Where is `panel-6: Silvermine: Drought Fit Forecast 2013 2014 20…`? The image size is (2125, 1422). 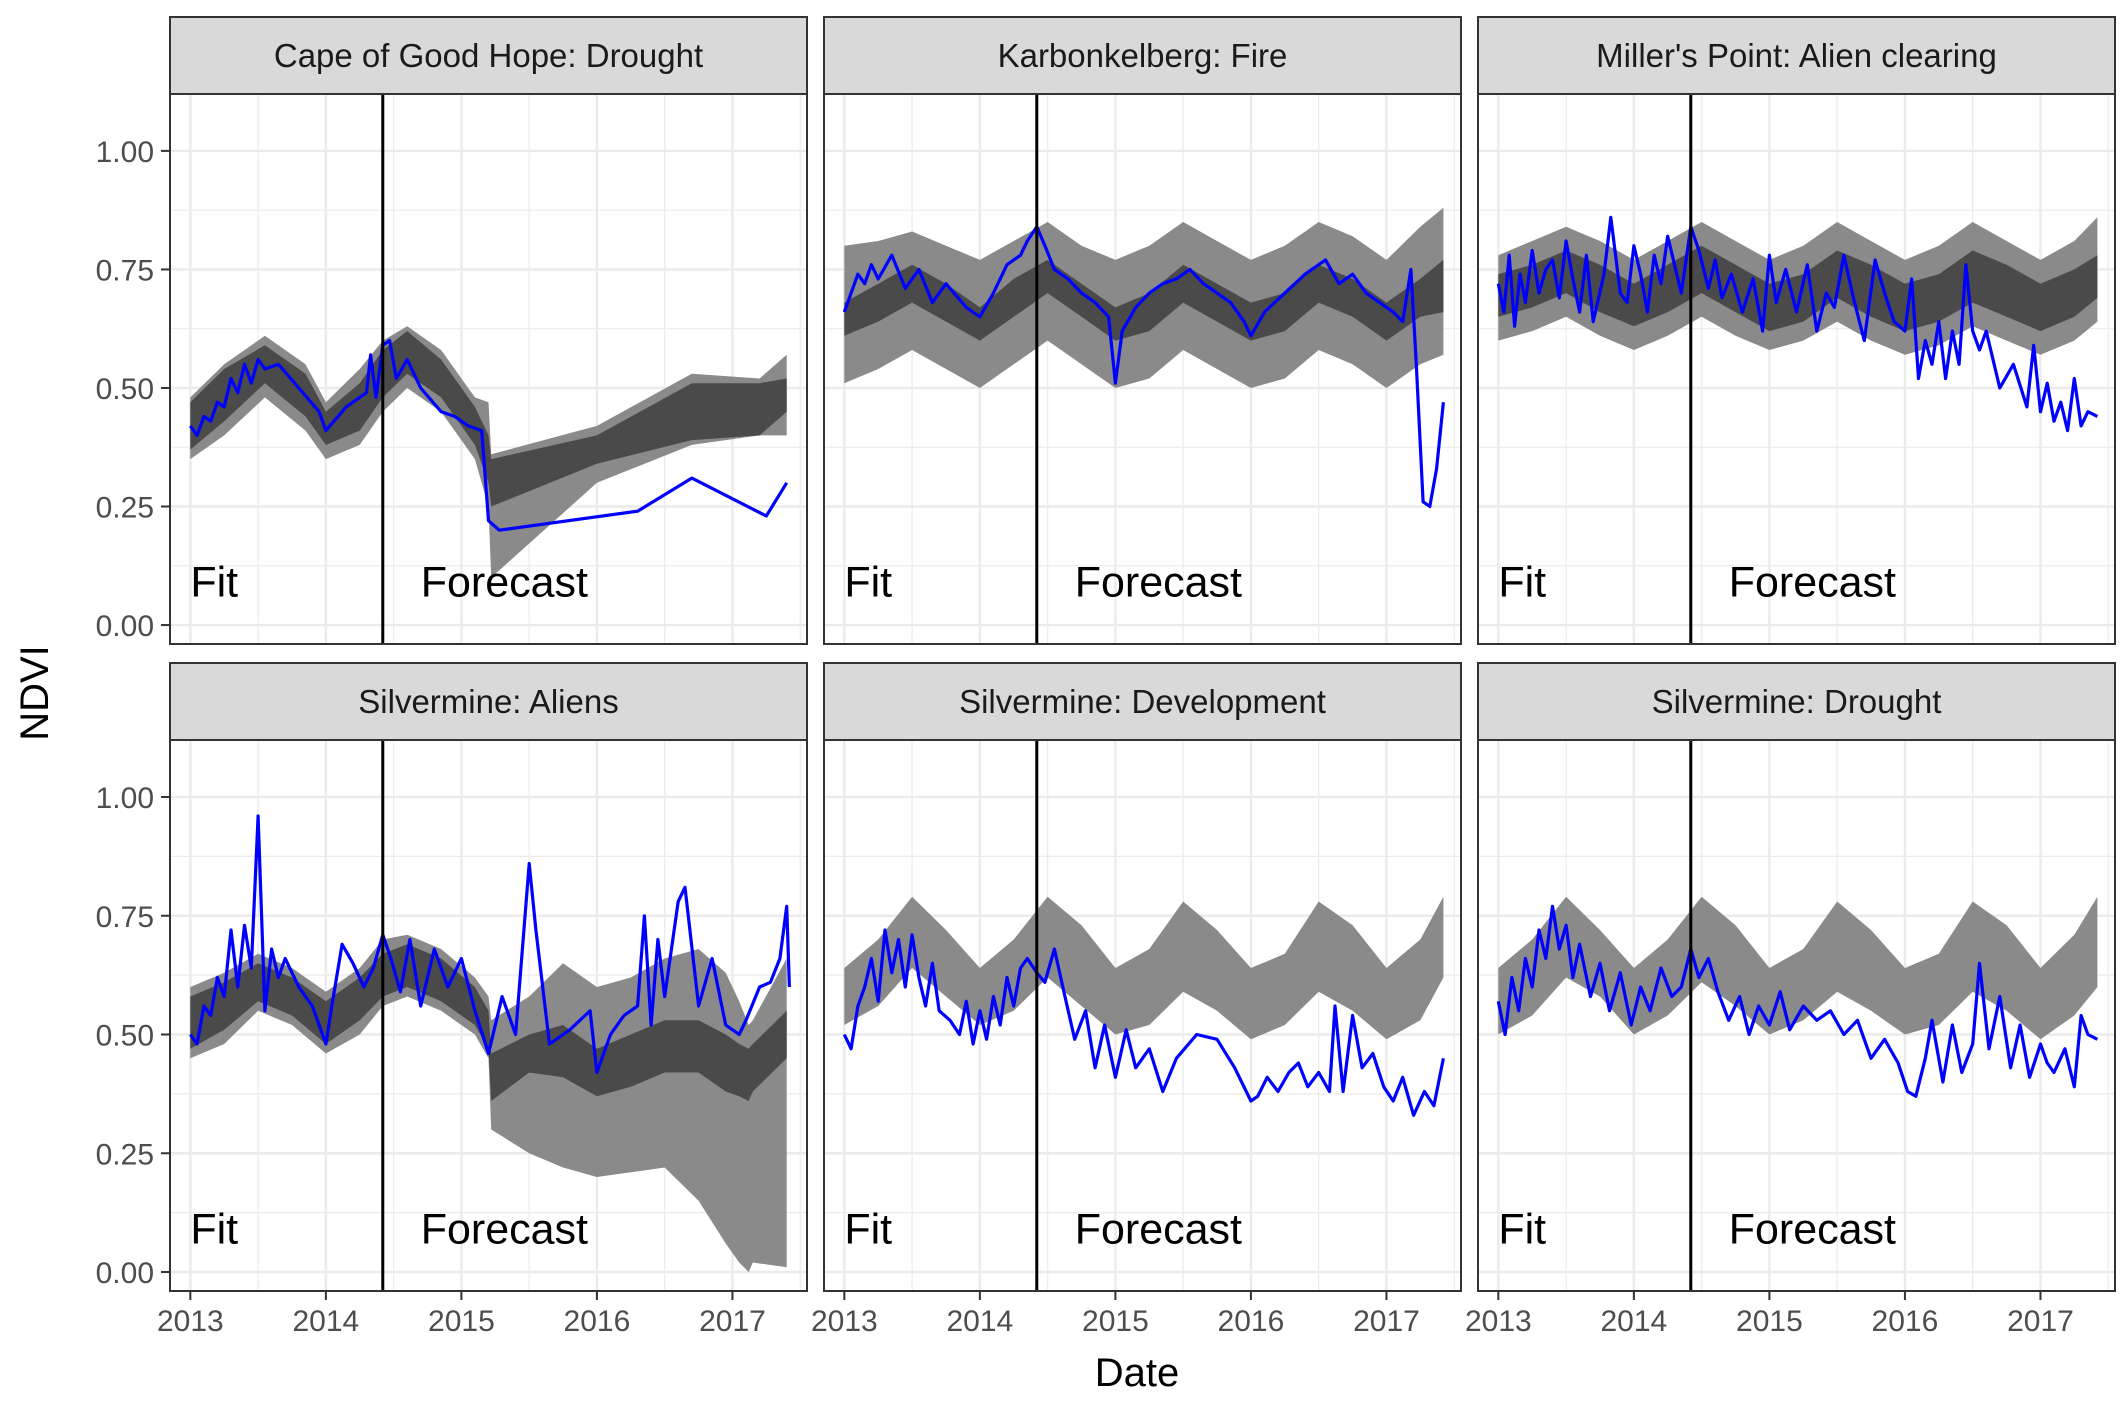 panel-6: Silvermine: Drought Fit Forecast 2013 2014 20… is located at coordinates (1790, 1000).